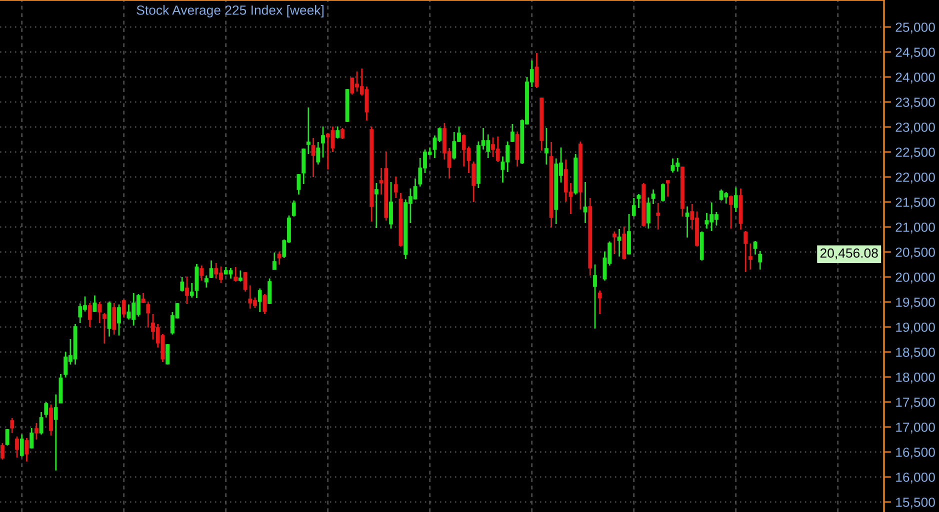  I want to click on y-tick-label: 17,500, so click(915, 403).